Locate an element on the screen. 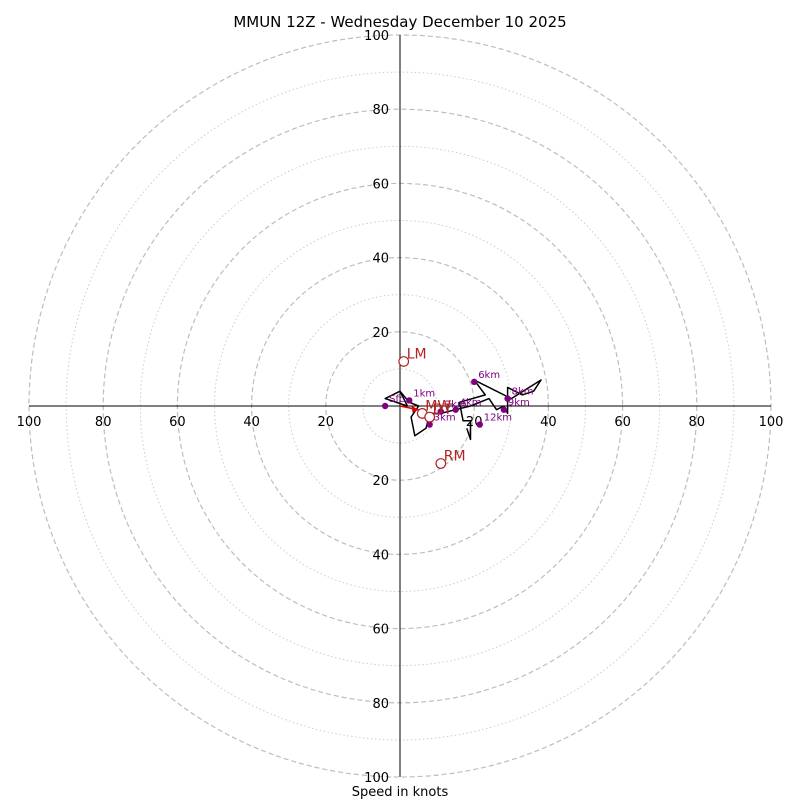  height-label-6km: 6km is located at coordinates (489, 375).